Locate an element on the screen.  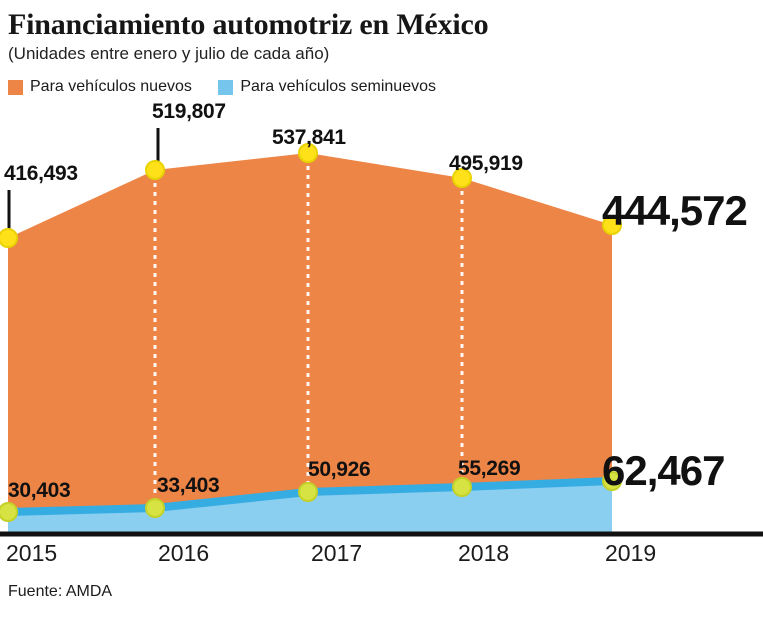
x-tick-2017: 2017 is located at coordinates (337, 553).